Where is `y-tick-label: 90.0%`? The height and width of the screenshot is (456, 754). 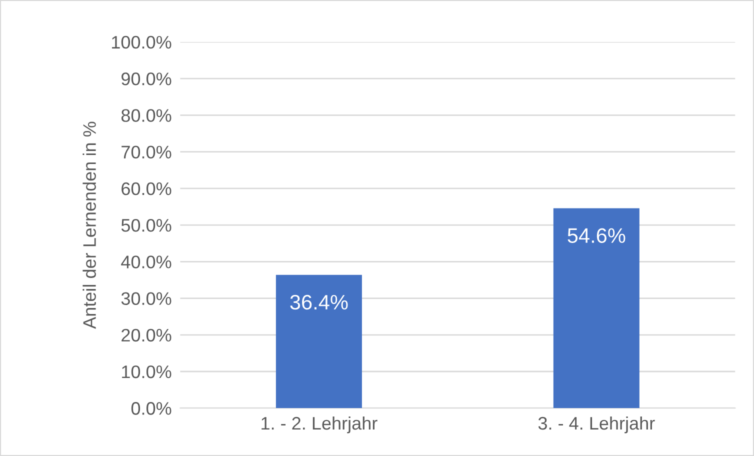 y-tick-label: 90.0% is located at coordinates (147, 79).